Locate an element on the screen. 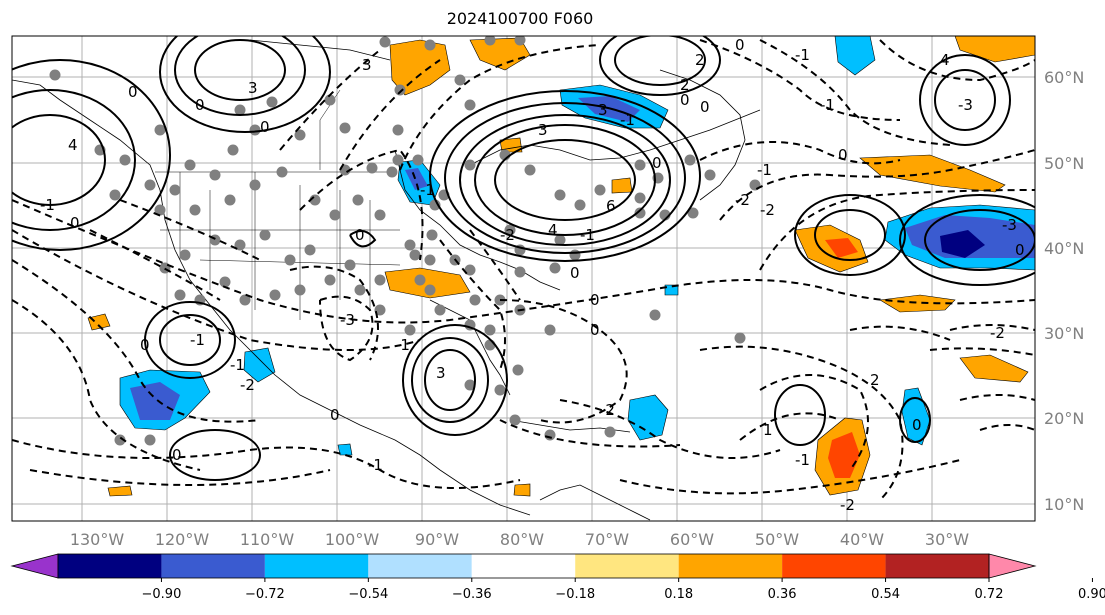  colorbar-tick-label: −0.36 is located at coordinates (472, 594).